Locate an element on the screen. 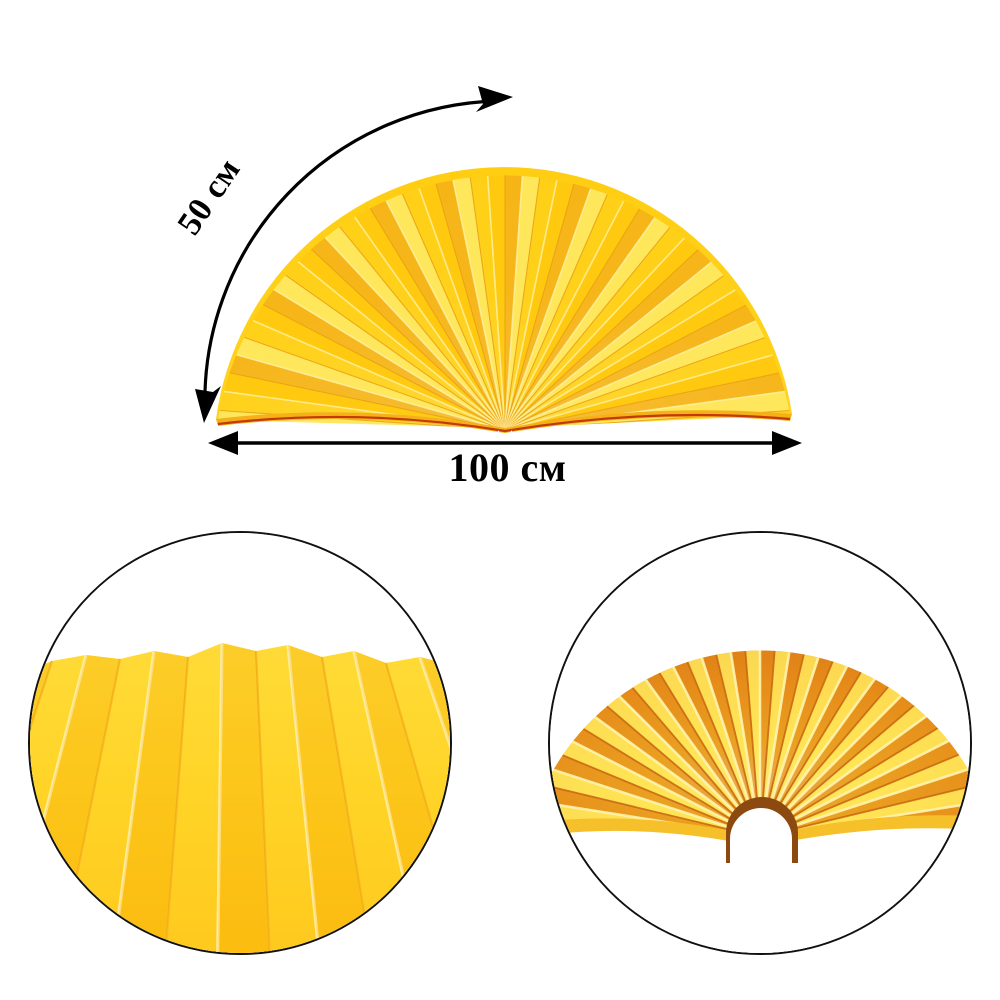  hub-lower-whitespace is located at coordinates (760, 908).